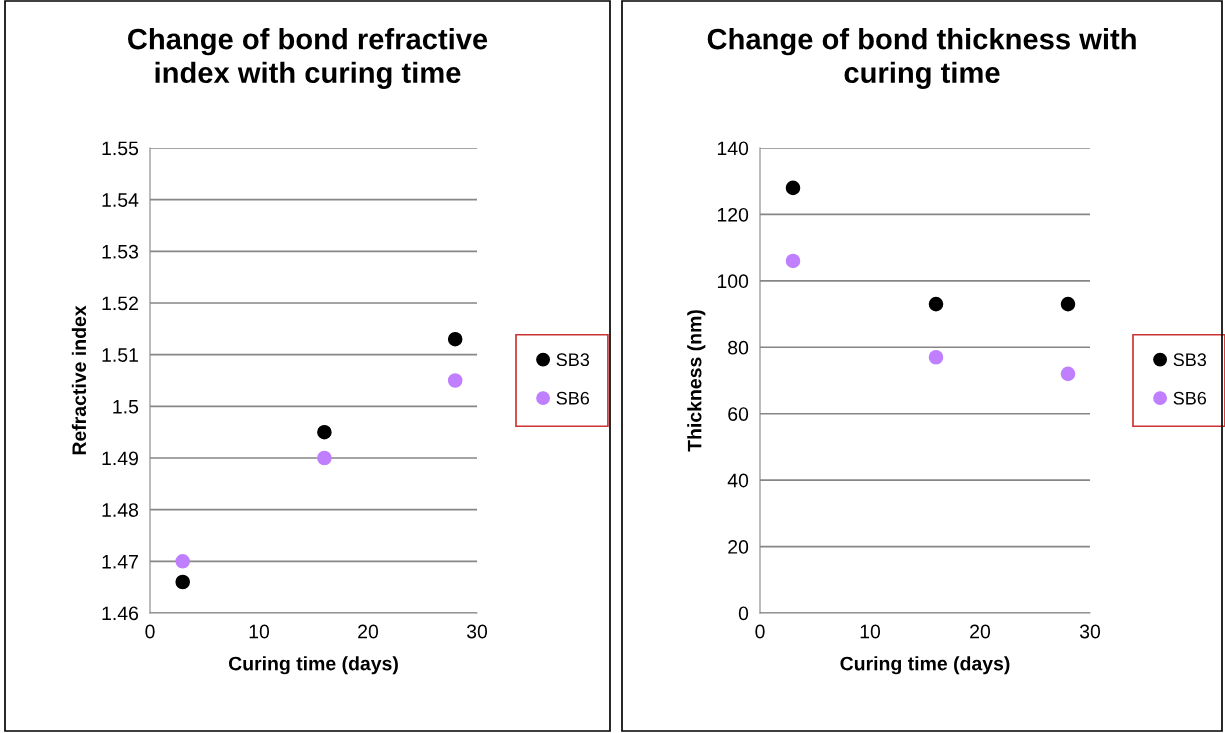 This screenshot has width=1225, height=733. What do you see at coordinates (126, 407) in the screenshot?
I see `y-tick-label: 1.5` at bounding box center [126, 407].